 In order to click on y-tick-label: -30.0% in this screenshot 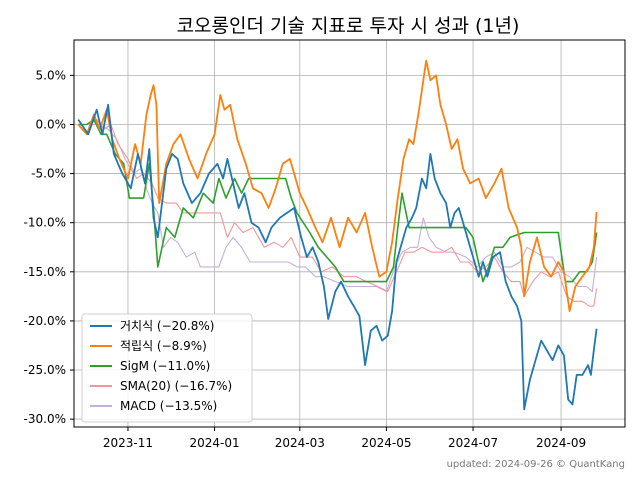, I will do `click(45, 419)`.